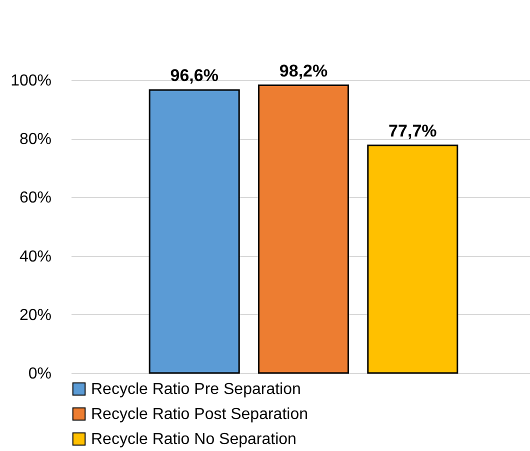 Image resolution: width=530 pixels, height=451 pixels. Describe the element at coordinates (303, 70) in the screenshot. I see `data-label: 98,2%` at that location.